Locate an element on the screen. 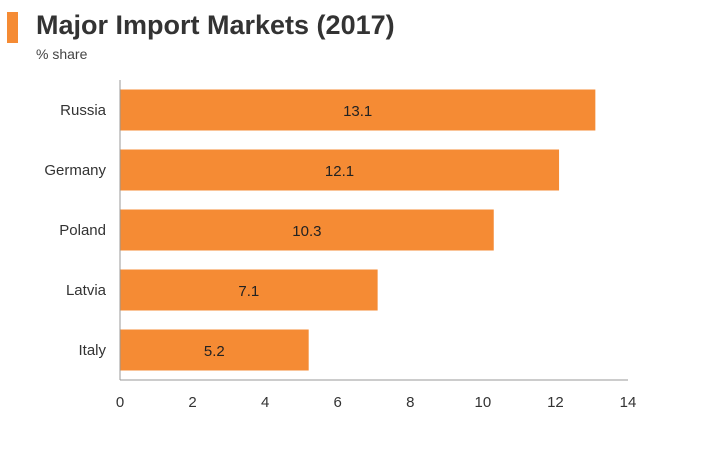 The image size is (701, 450). x-tick-label: 14 is located at coordinates (628, 402).